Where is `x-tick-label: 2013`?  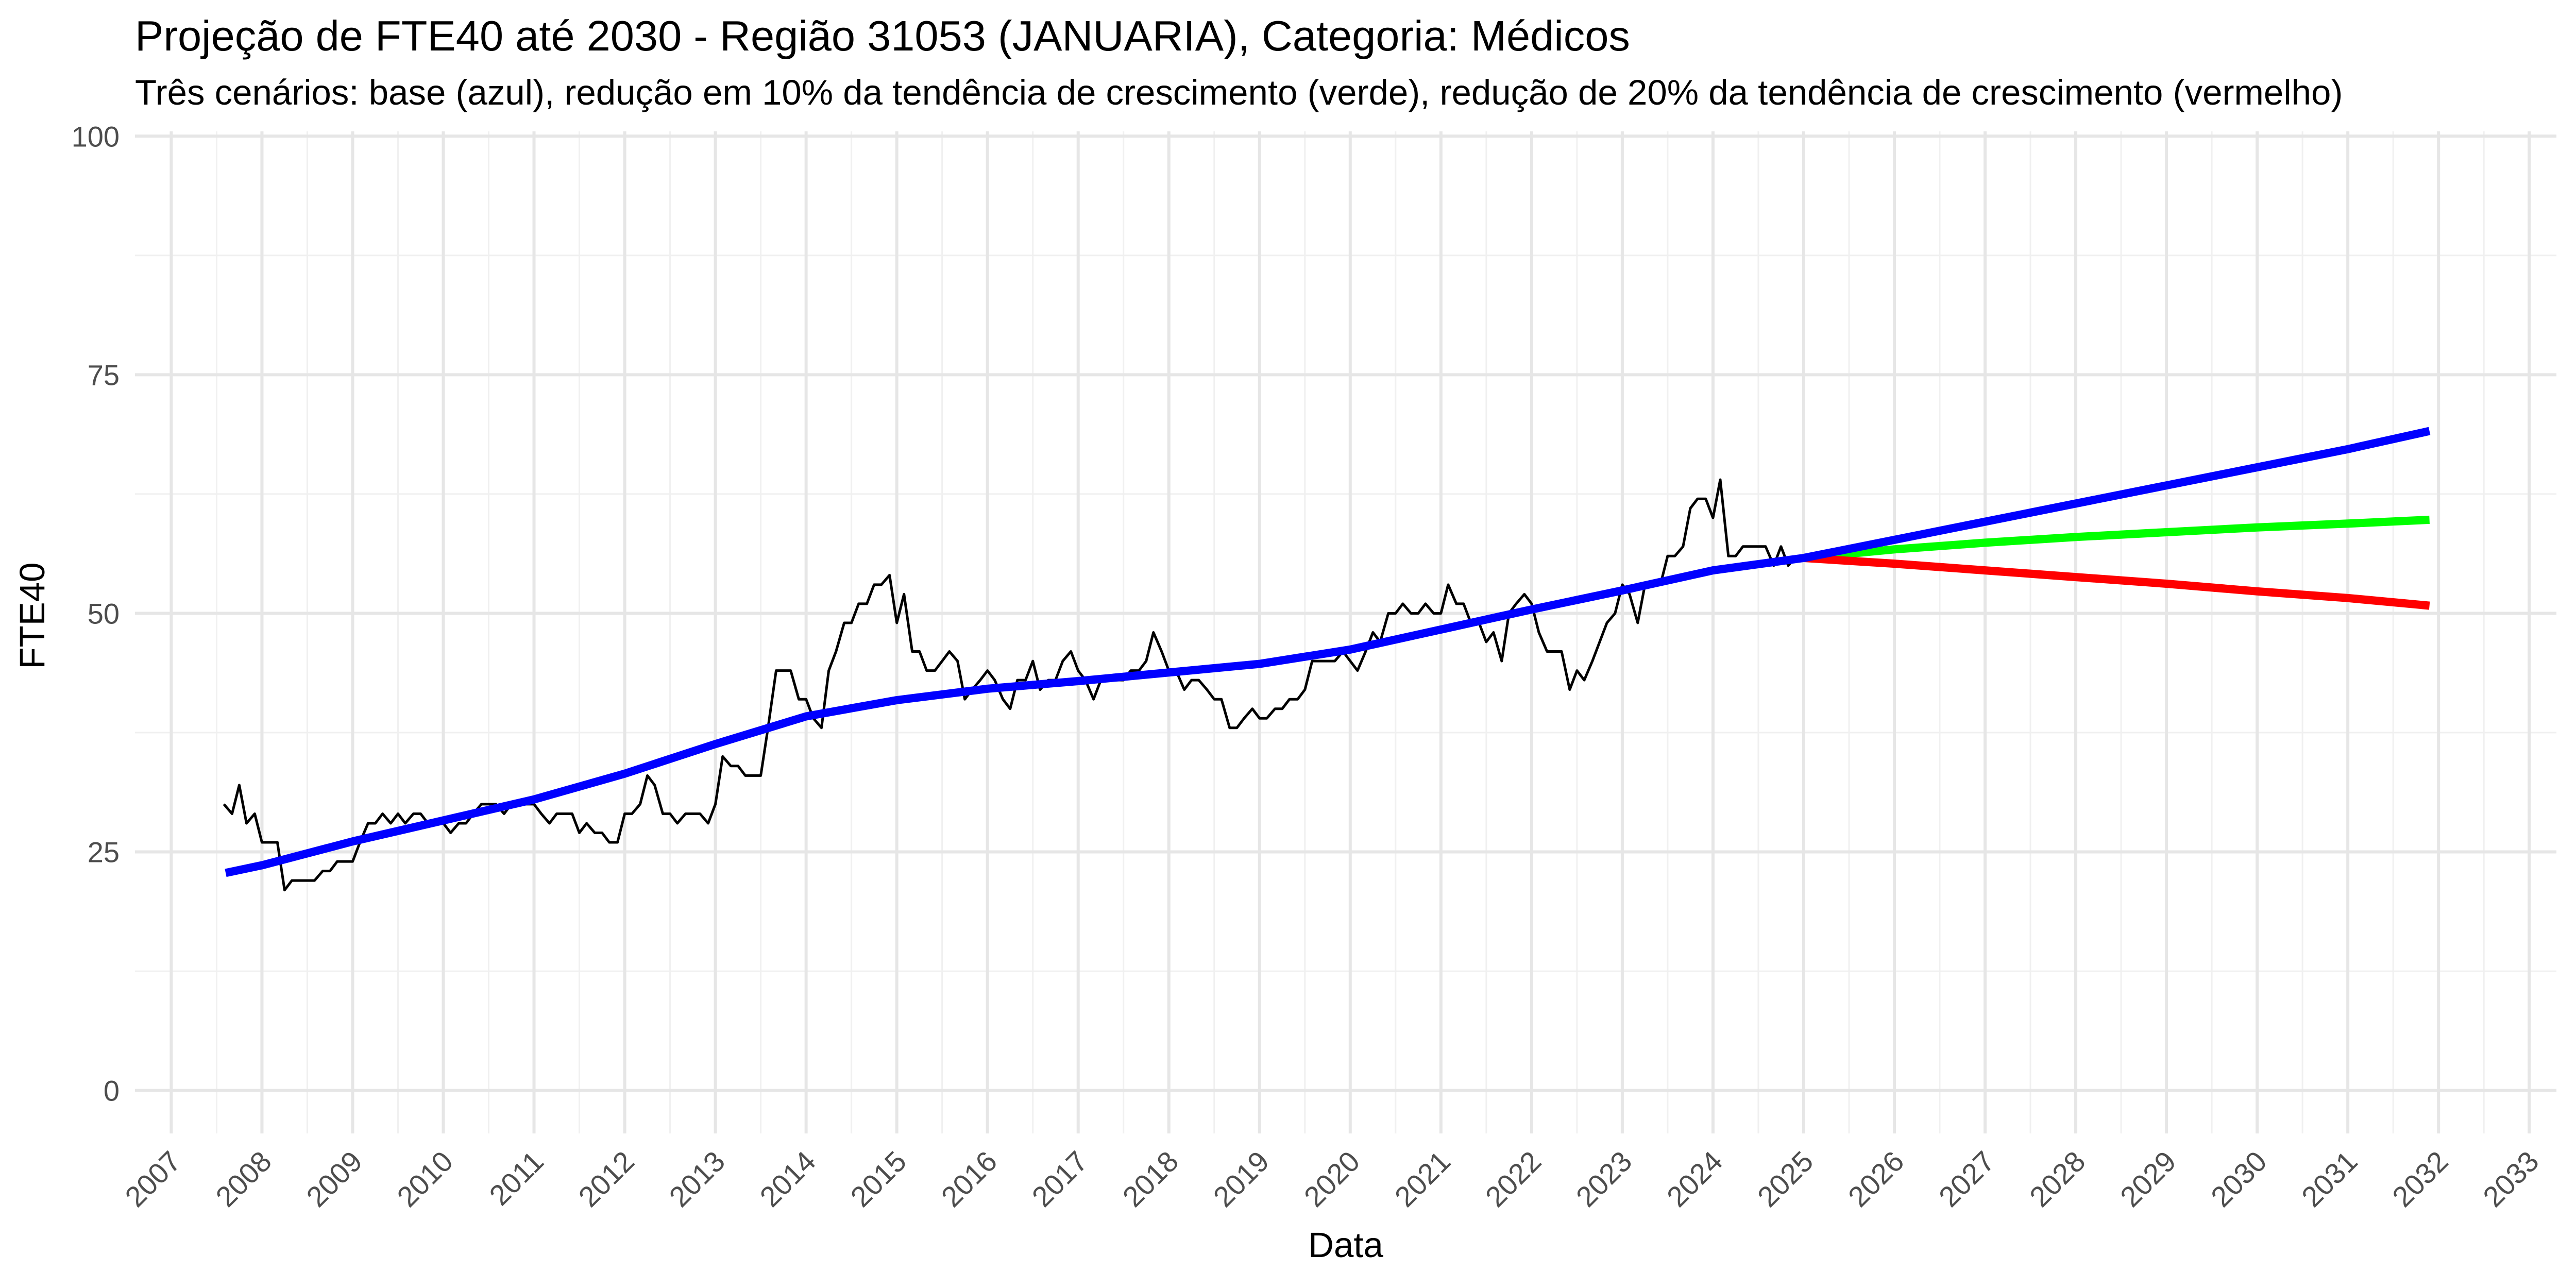
x-tick-label: 2013 is located at coordinates (697, 1179).